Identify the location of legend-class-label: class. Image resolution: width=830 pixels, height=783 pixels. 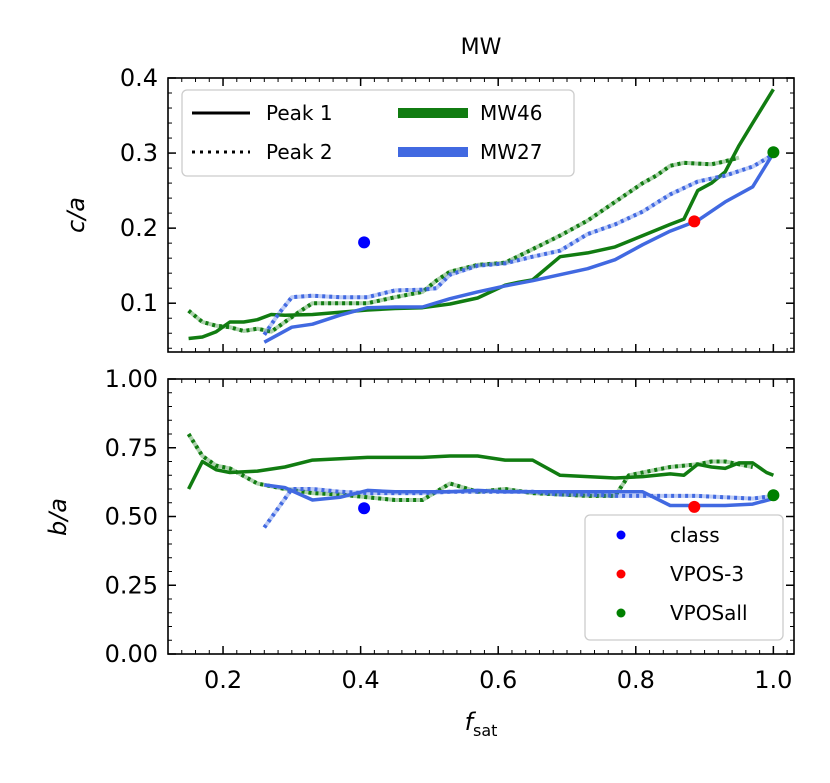
(695, 535).